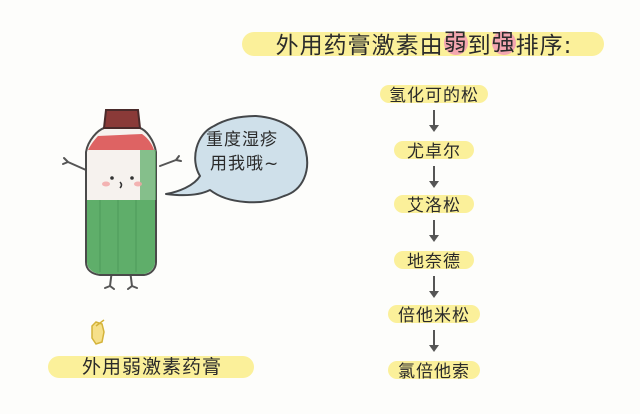  I want to click on flow-item-label: 艾洛松, so click(434, 205).